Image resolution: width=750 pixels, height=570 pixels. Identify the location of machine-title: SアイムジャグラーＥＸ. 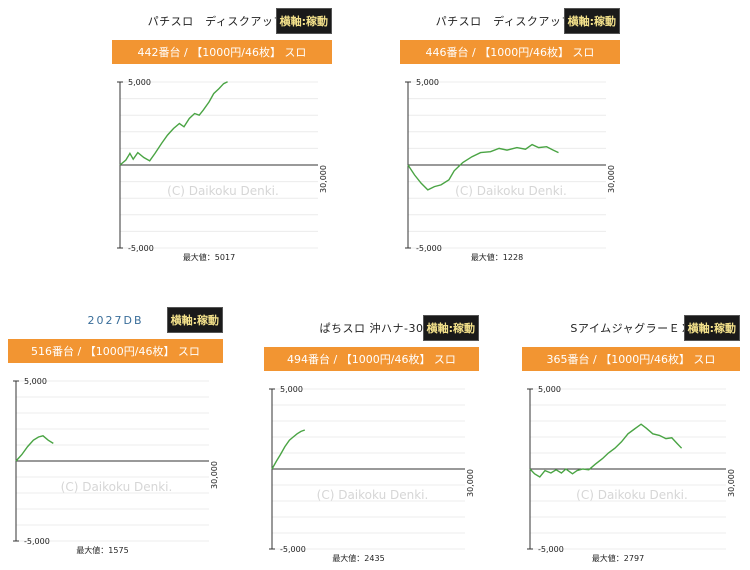
(631, 328).